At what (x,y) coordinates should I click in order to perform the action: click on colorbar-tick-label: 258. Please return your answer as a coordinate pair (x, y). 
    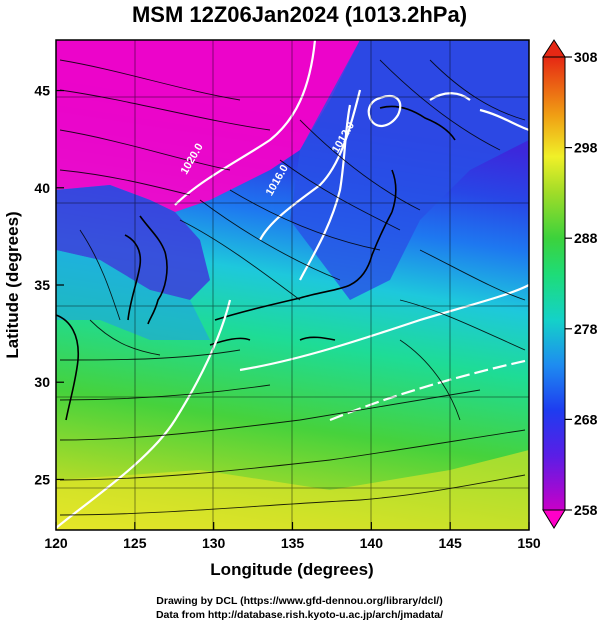
    Looking at the image, I should click on (586, 510).